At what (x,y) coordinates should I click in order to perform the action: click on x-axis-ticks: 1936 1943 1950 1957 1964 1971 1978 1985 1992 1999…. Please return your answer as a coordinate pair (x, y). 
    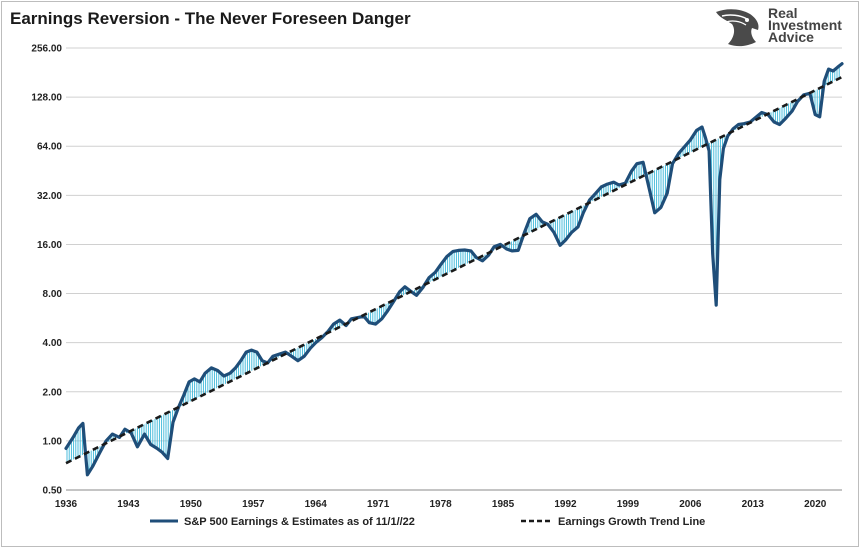
    Looking at the image, I should click on (448, 499).